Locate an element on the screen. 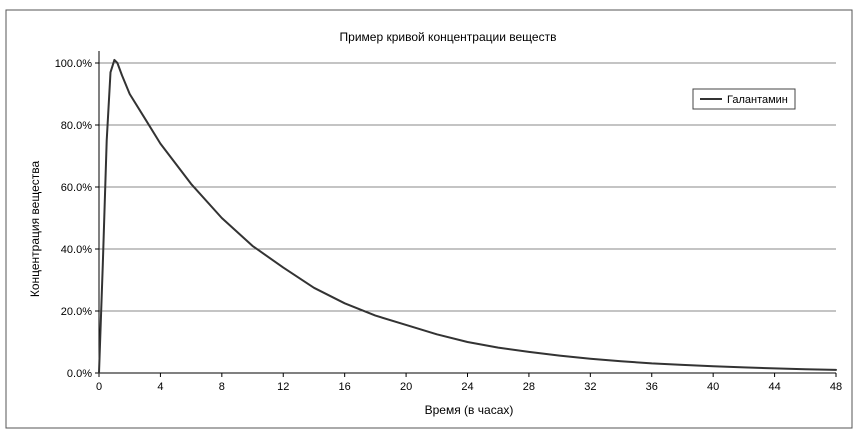 This screenshot has width=864, height=440. y-axis-label: Концентрация вещества is located at coordinates (35, 229).